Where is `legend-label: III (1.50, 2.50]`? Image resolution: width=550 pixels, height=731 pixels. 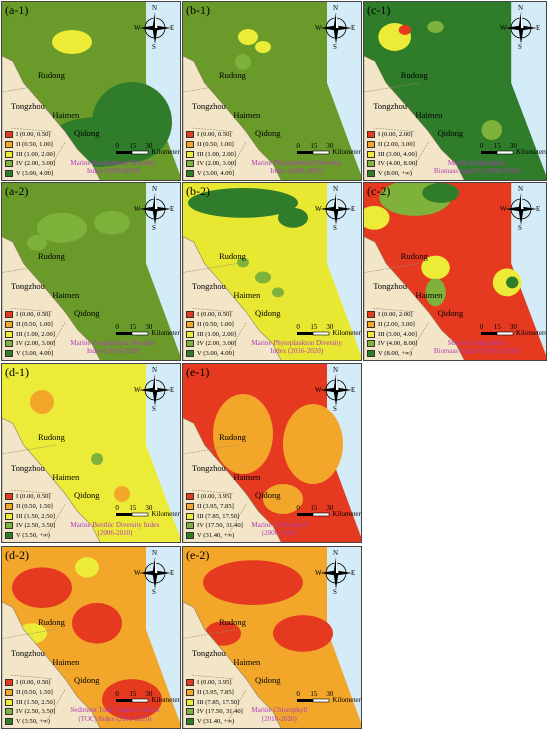
legend-label: III (1.50, 2.50] is located at coordinates (36, 516).